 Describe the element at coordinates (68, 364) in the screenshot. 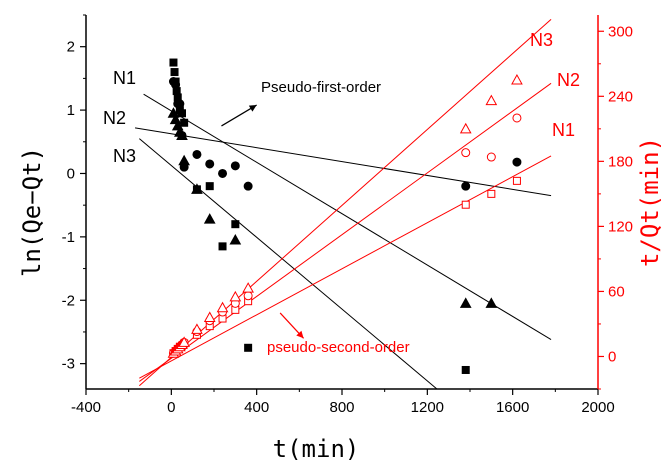

I see `y-left-tick-label: -3` at that location.